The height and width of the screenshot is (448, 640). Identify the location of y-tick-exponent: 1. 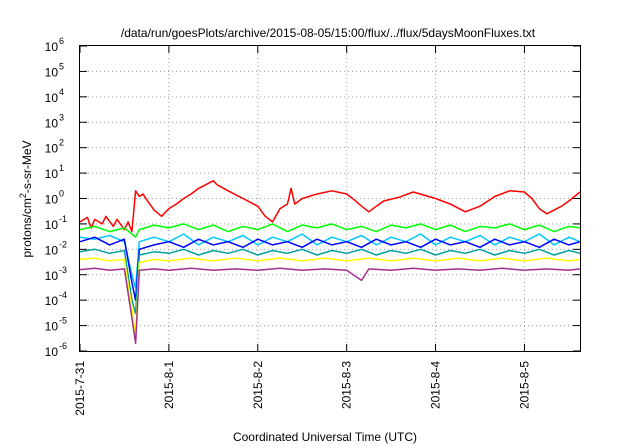
(61, 168).